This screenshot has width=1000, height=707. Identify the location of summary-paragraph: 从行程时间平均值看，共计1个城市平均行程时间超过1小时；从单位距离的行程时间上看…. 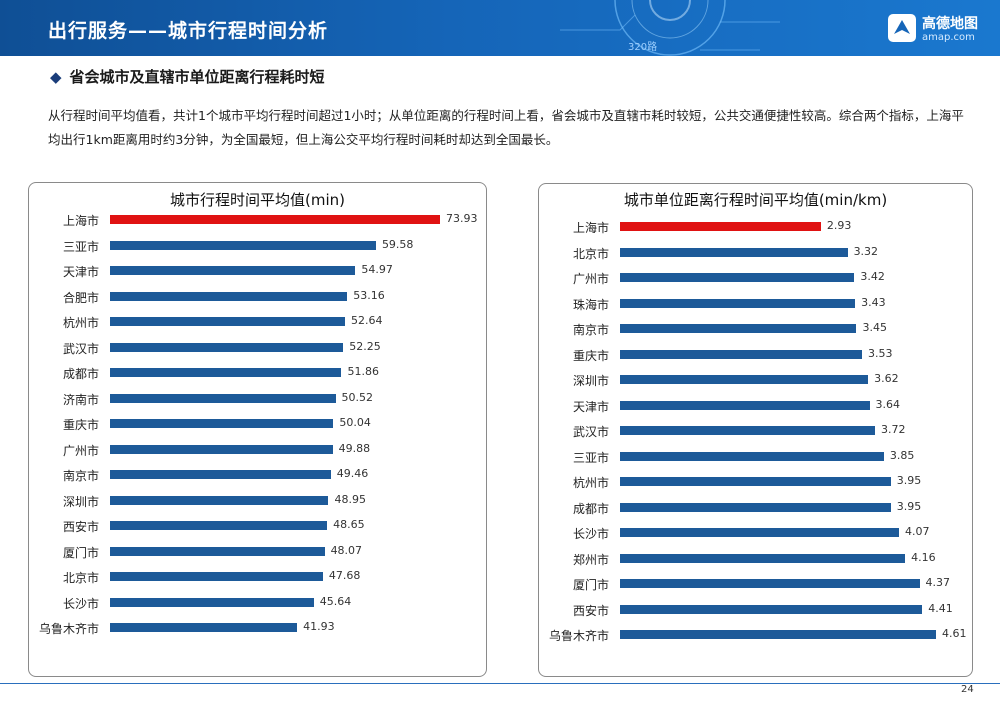
(506, 127).